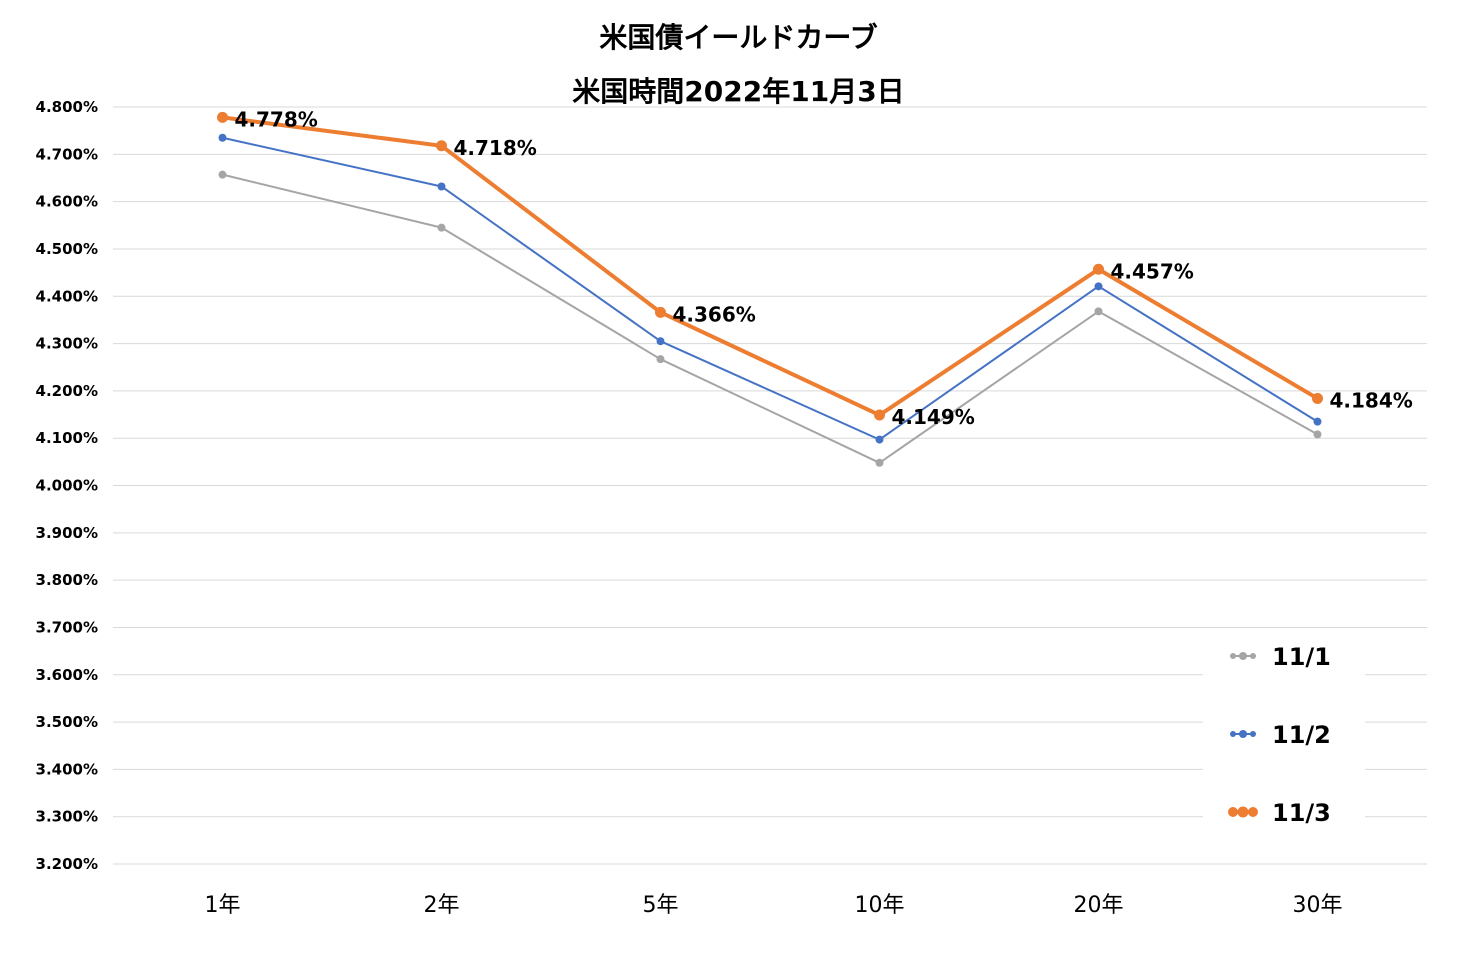  What do you see at coordinates (495, 148) in the screenshot?
I see `data-label: 4.718%` at bounding box center [495, 148].